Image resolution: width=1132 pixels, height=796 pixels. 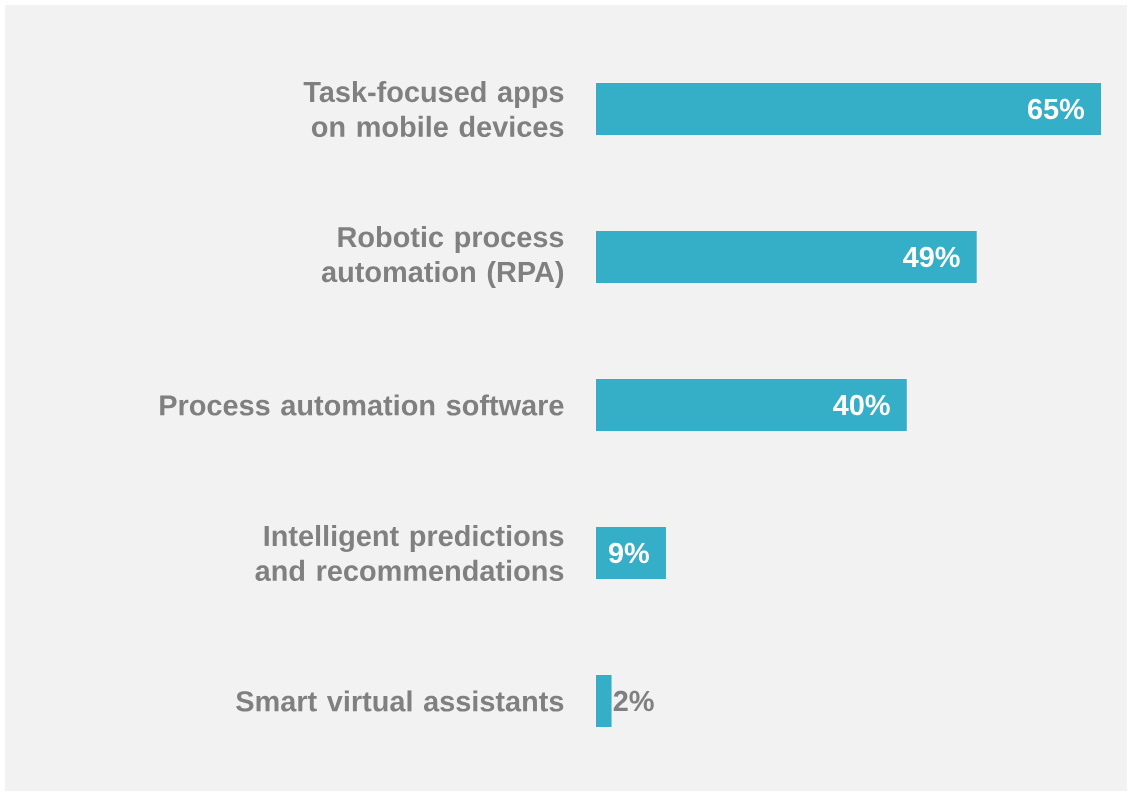 I want to click on y-tick-label: Task-focused apps on mobile devices, so click(x=433, y=109).